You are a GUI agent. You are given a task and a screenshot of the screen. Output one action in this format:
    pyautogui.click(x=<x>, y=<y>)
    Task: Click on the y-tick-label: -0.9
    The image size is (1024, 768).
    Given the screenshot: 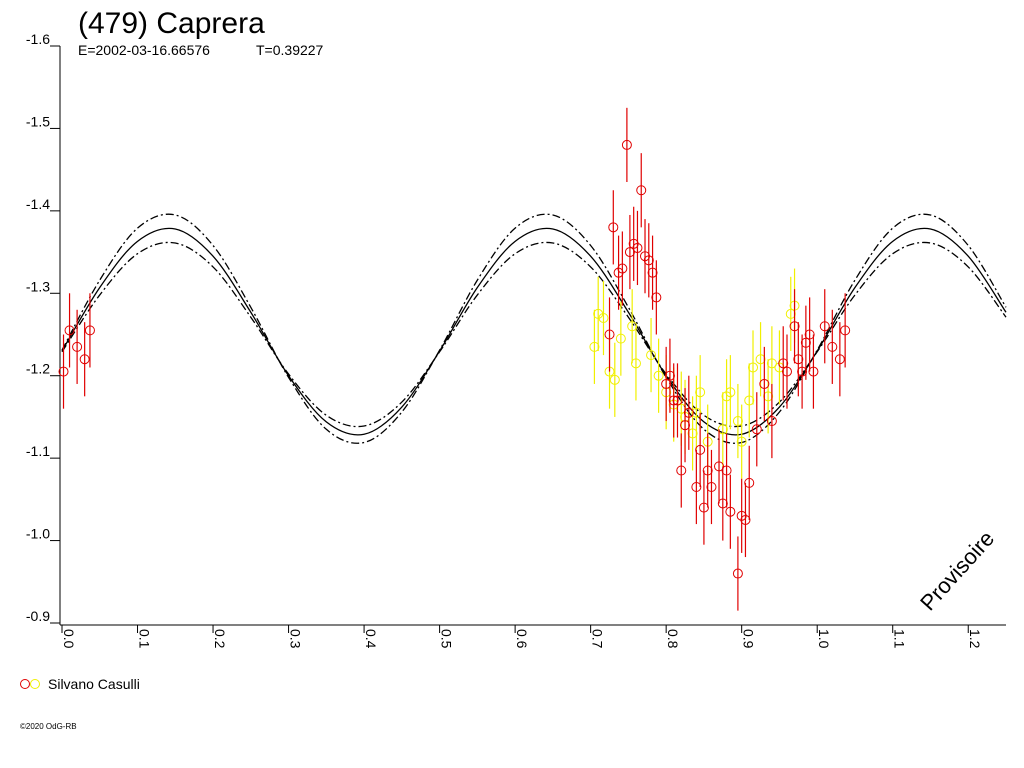 What is the action you would take?
    pyautogui.click(x=38, y=616)
    